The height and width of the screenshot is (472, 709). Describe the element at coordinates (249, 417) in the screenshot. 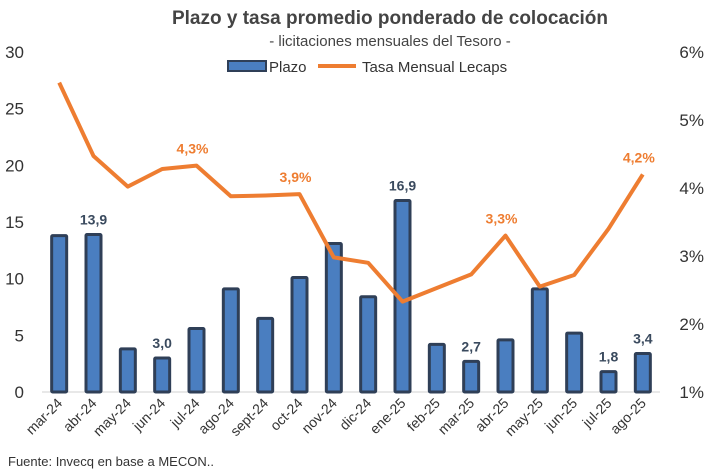

I see `x-tick-label: sept-24` at that location.